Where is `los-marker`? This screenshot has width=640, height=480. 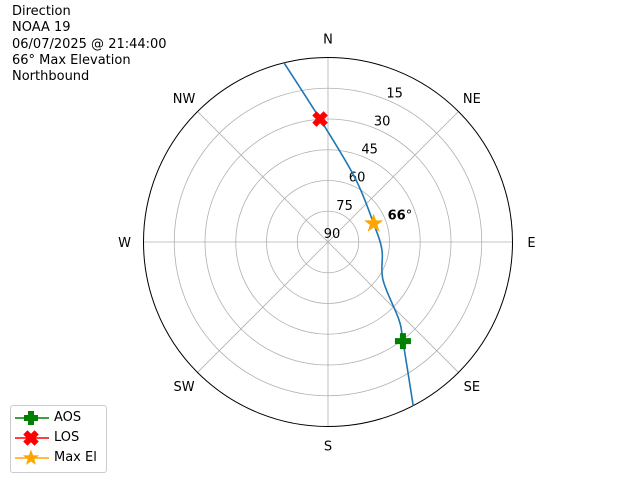 los-marker is located at coordinates (320, 119).